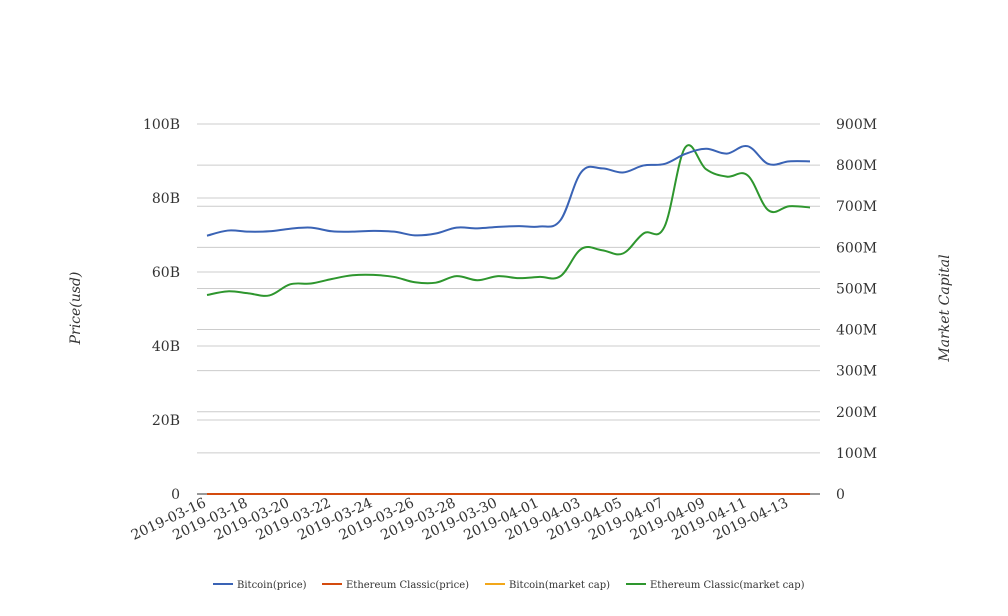 The image size is (1008, 616). What do you see at coordinates (856, 331) in the screenshot?
I see `y-right-tick-label: 400M` at bounding box center [856, 331].